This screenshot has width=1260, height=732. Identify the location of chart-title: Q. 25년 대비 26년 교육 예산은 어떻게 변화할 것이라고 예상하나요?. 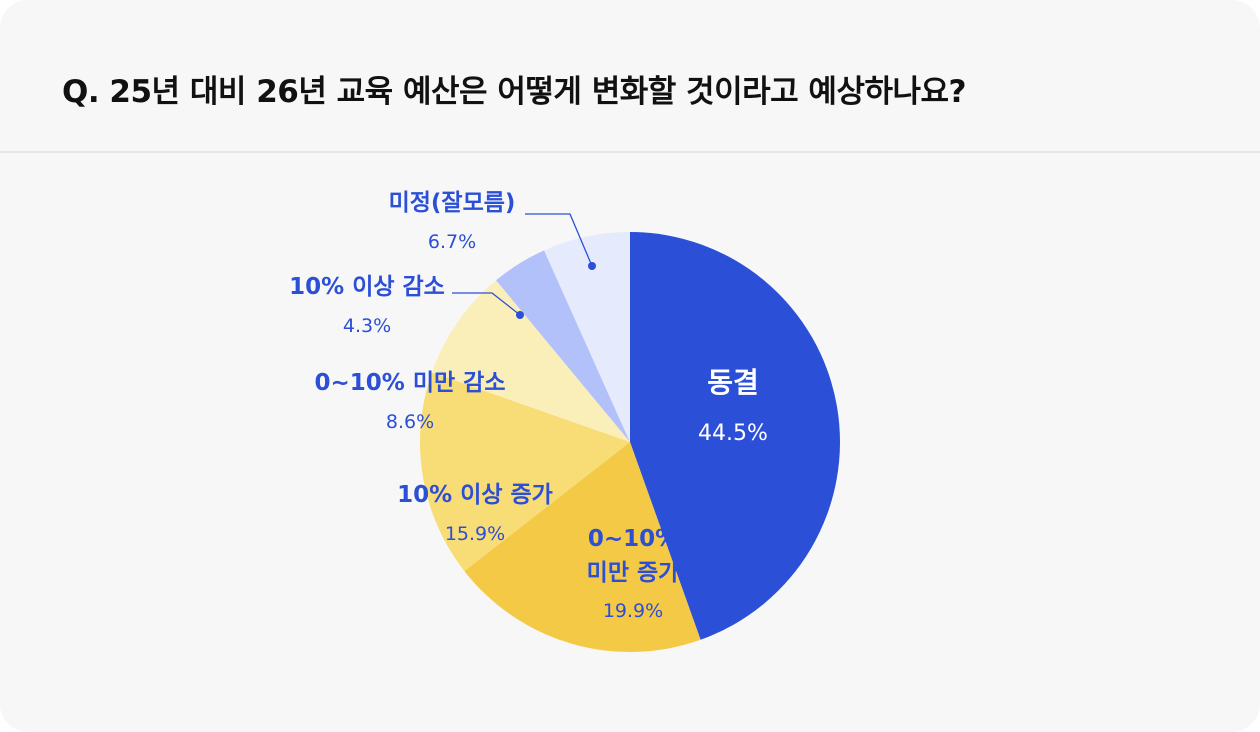
(514, 92).